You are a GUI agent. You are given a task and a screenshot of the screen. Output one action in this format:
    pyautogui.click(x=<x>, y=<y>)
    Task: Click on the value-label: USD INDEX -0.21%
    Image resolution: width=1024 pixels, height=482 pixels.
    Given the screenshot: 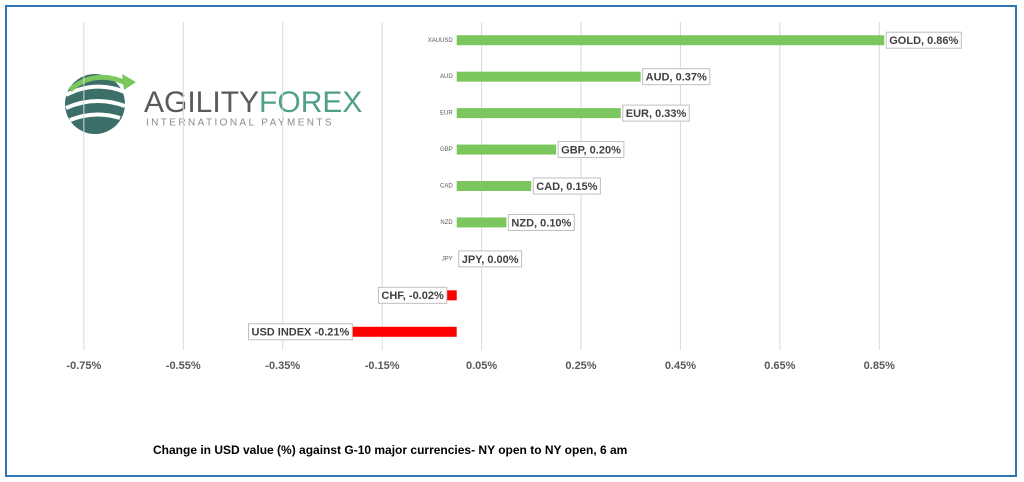 What is the action you would take?
    pyautogui.click(x=300, y=332)
    